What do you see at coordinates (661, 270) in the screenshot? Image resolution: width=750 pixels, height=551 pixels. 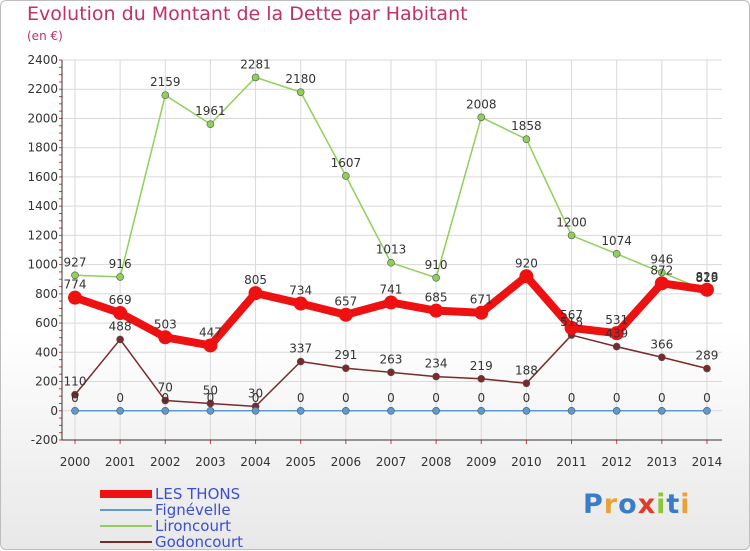 I see `data-label: 872` at bounding box center [661, 270].